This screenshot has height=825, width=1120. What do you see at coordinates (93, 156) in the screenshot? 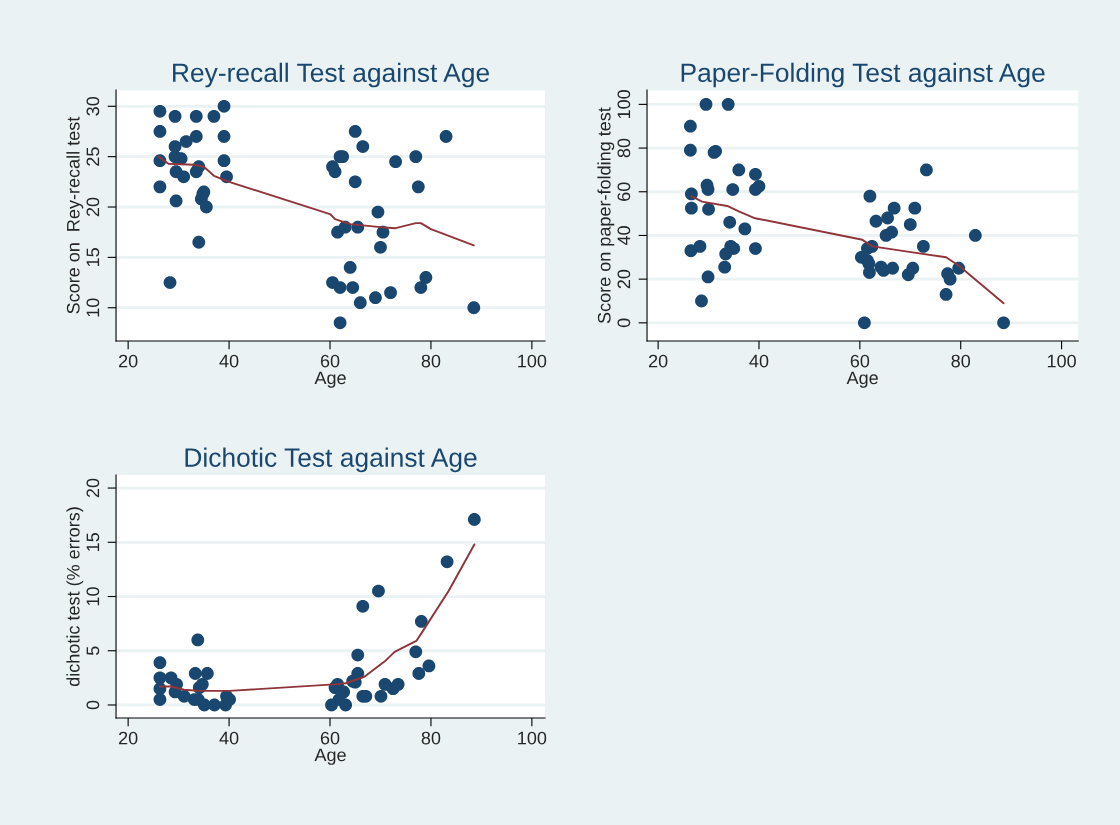
I see `y-tick-label: 25` at bounding box center [93, 156].